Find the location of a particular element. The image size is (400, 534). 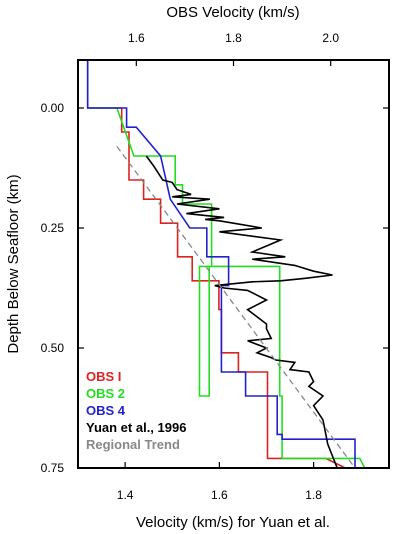

bottom-axis: 1.4 1.6 1.8 is located at coordinates (219, 482).